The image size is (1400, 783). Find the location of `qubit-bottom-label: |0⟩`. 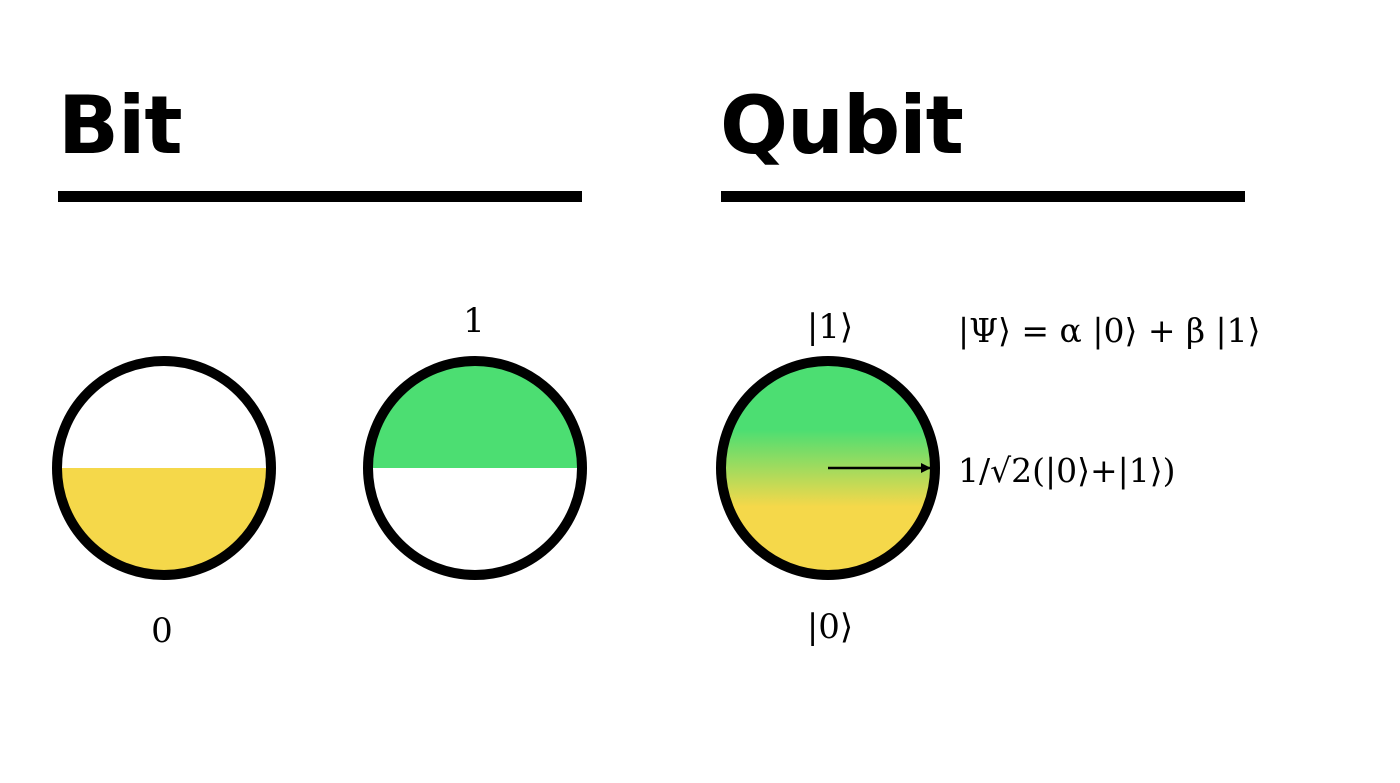

qubit-bottom-label: |0⟩ is located at coordinates (830, 627).